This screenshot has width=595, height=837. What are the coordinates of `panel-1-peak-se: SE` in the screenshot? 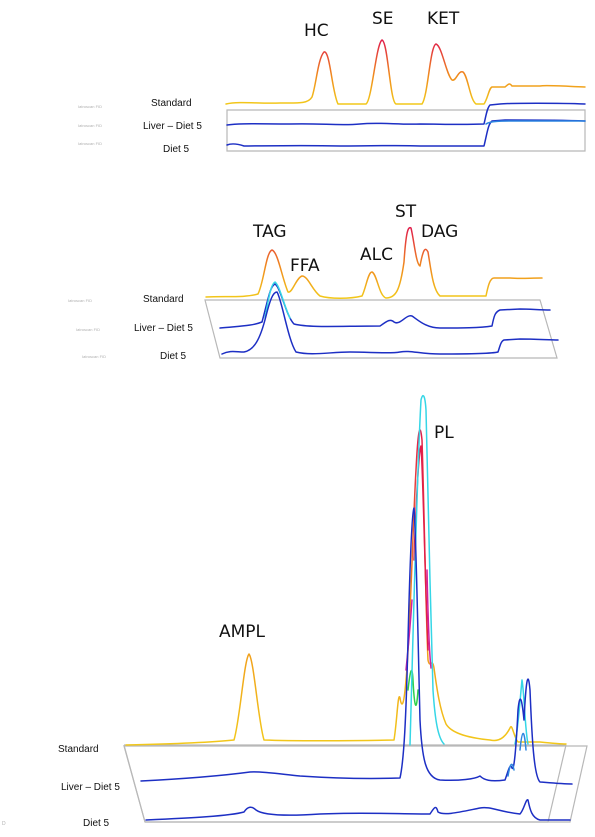 It's located at (383, 19).